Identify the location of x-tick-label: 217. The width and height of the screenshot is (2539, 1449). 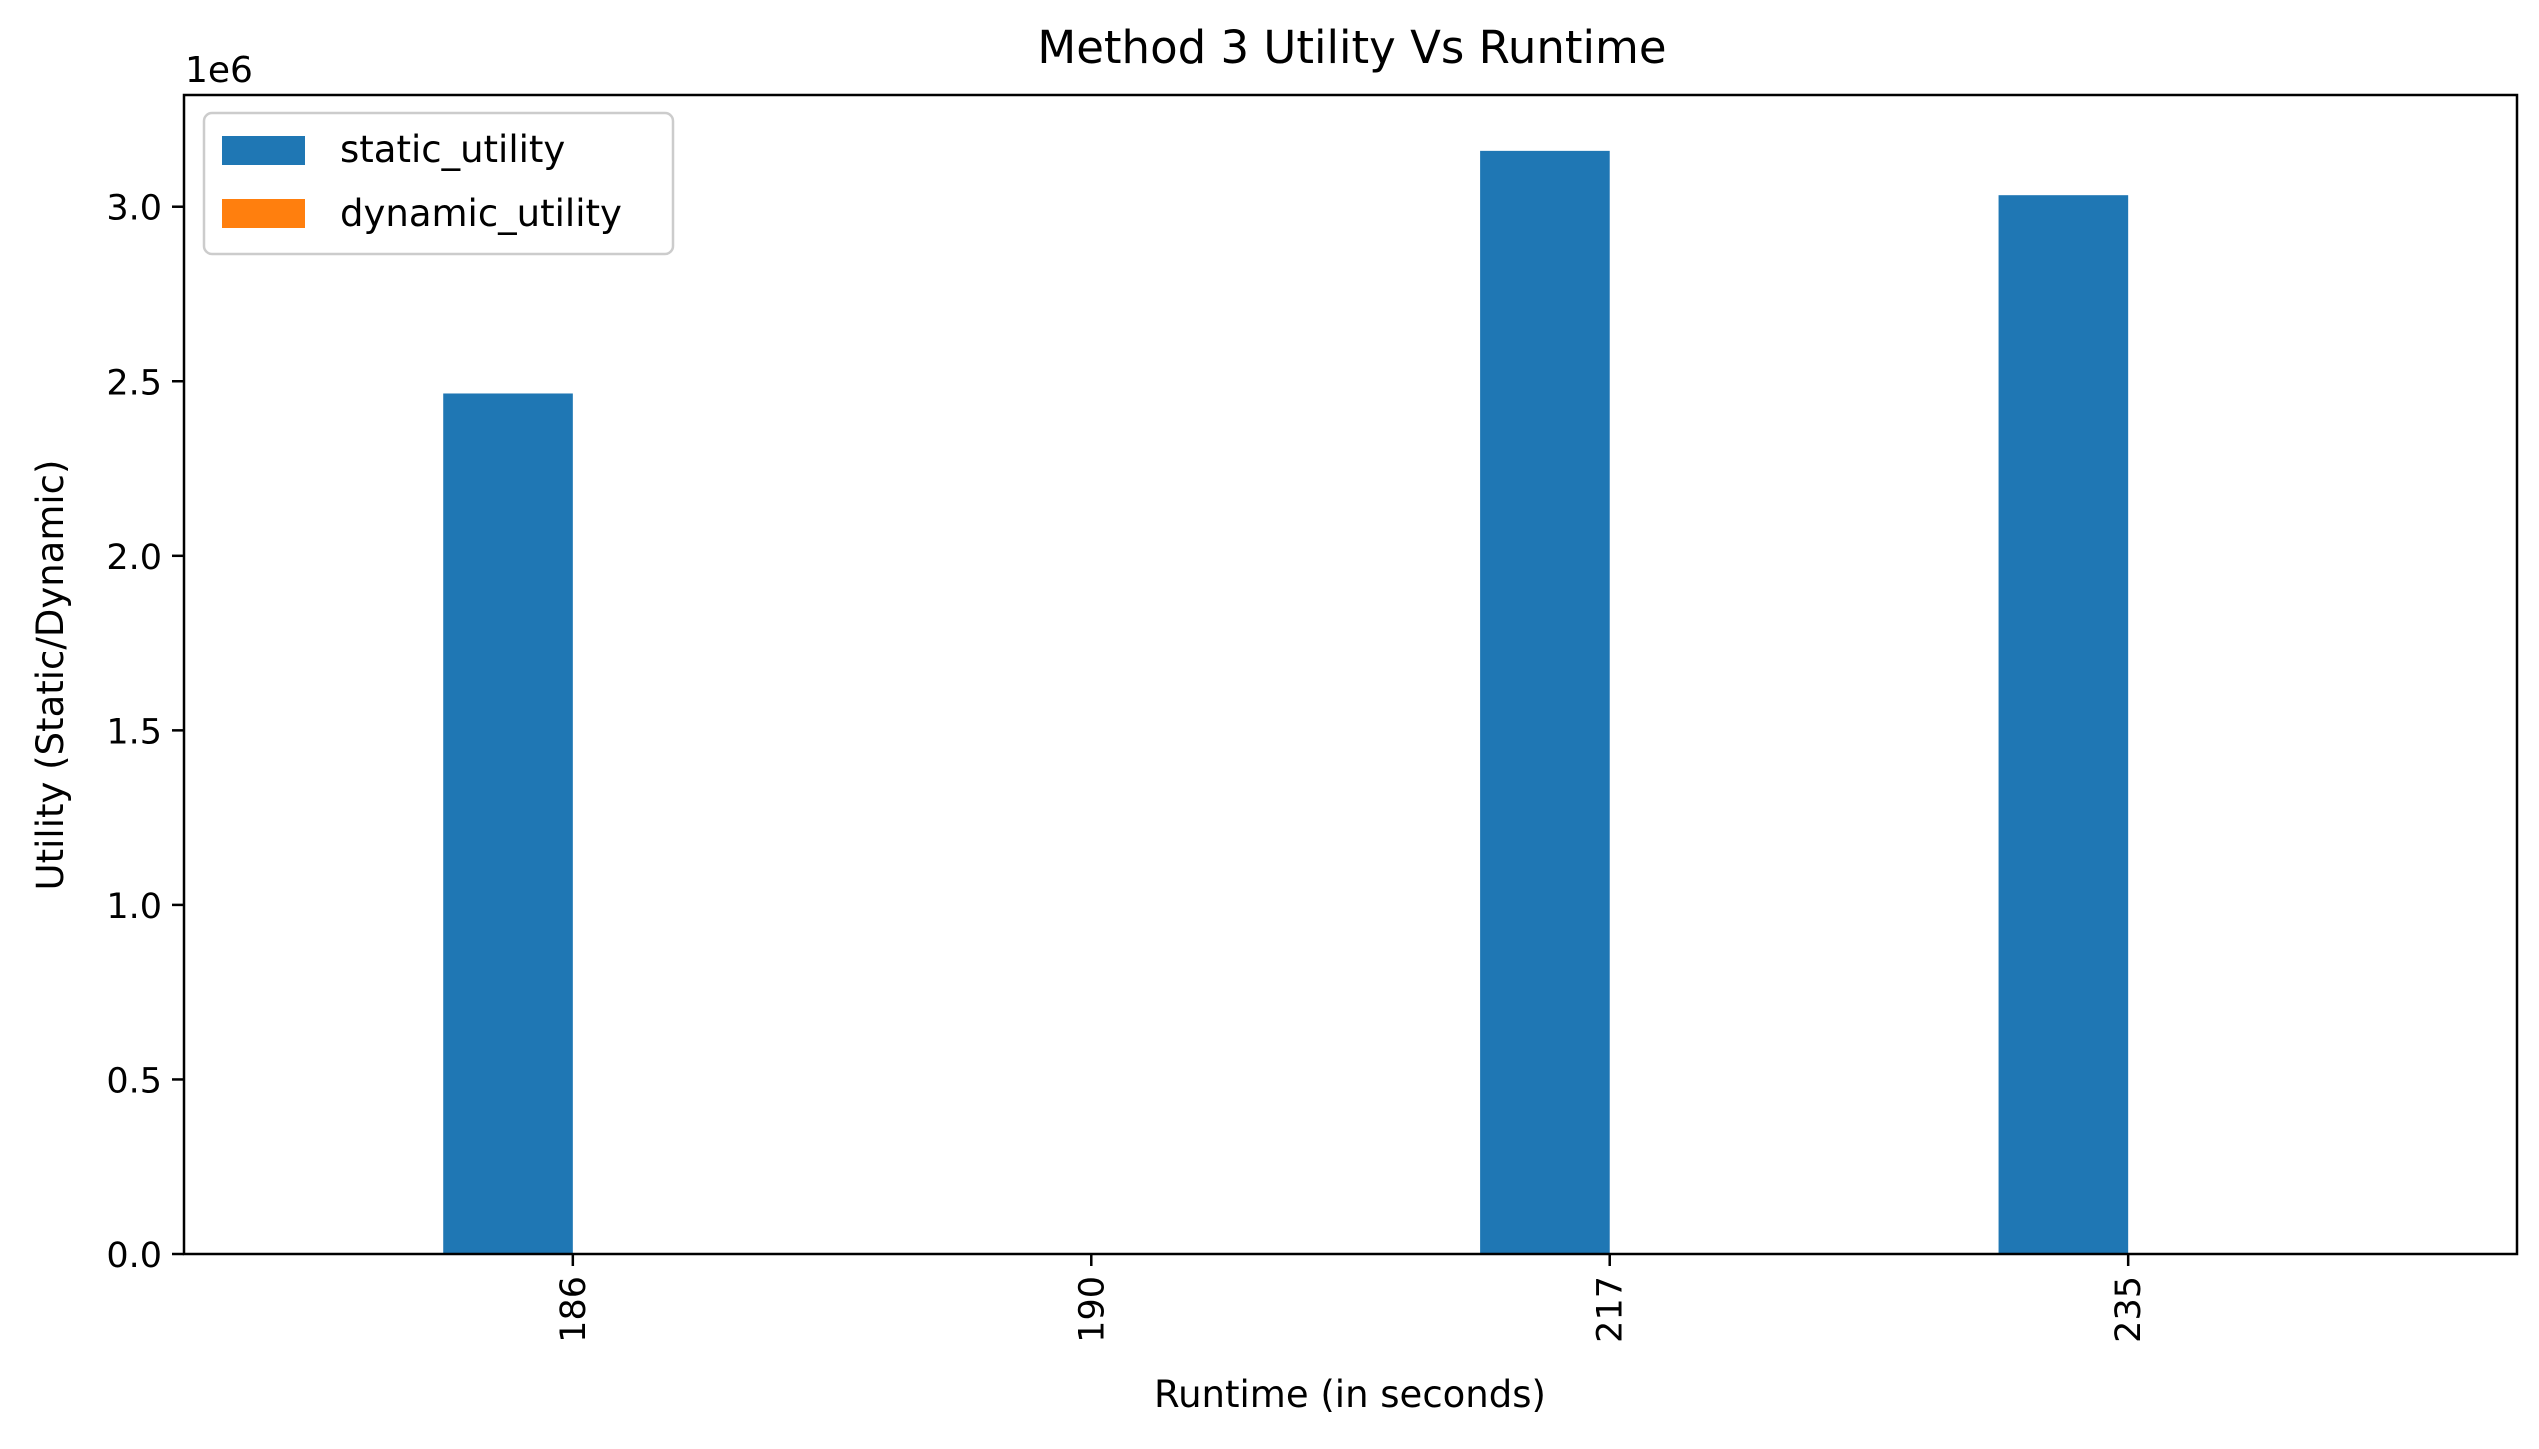
(1611, 1309).